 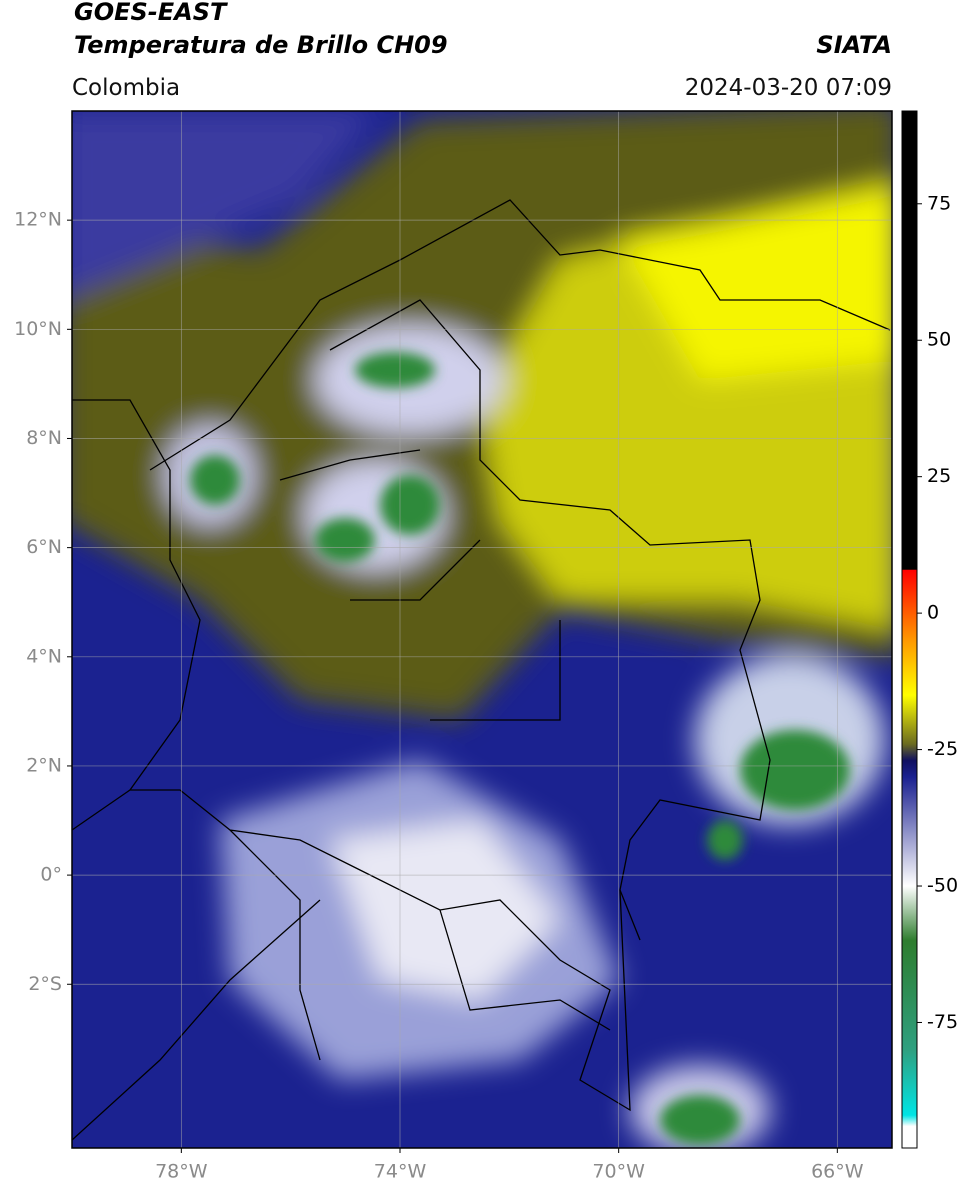 What do you see at coordinates (181, 1172) in the screenshot?
I see `lon-tick-label: 78°W` at bounding box center [181, 1172].